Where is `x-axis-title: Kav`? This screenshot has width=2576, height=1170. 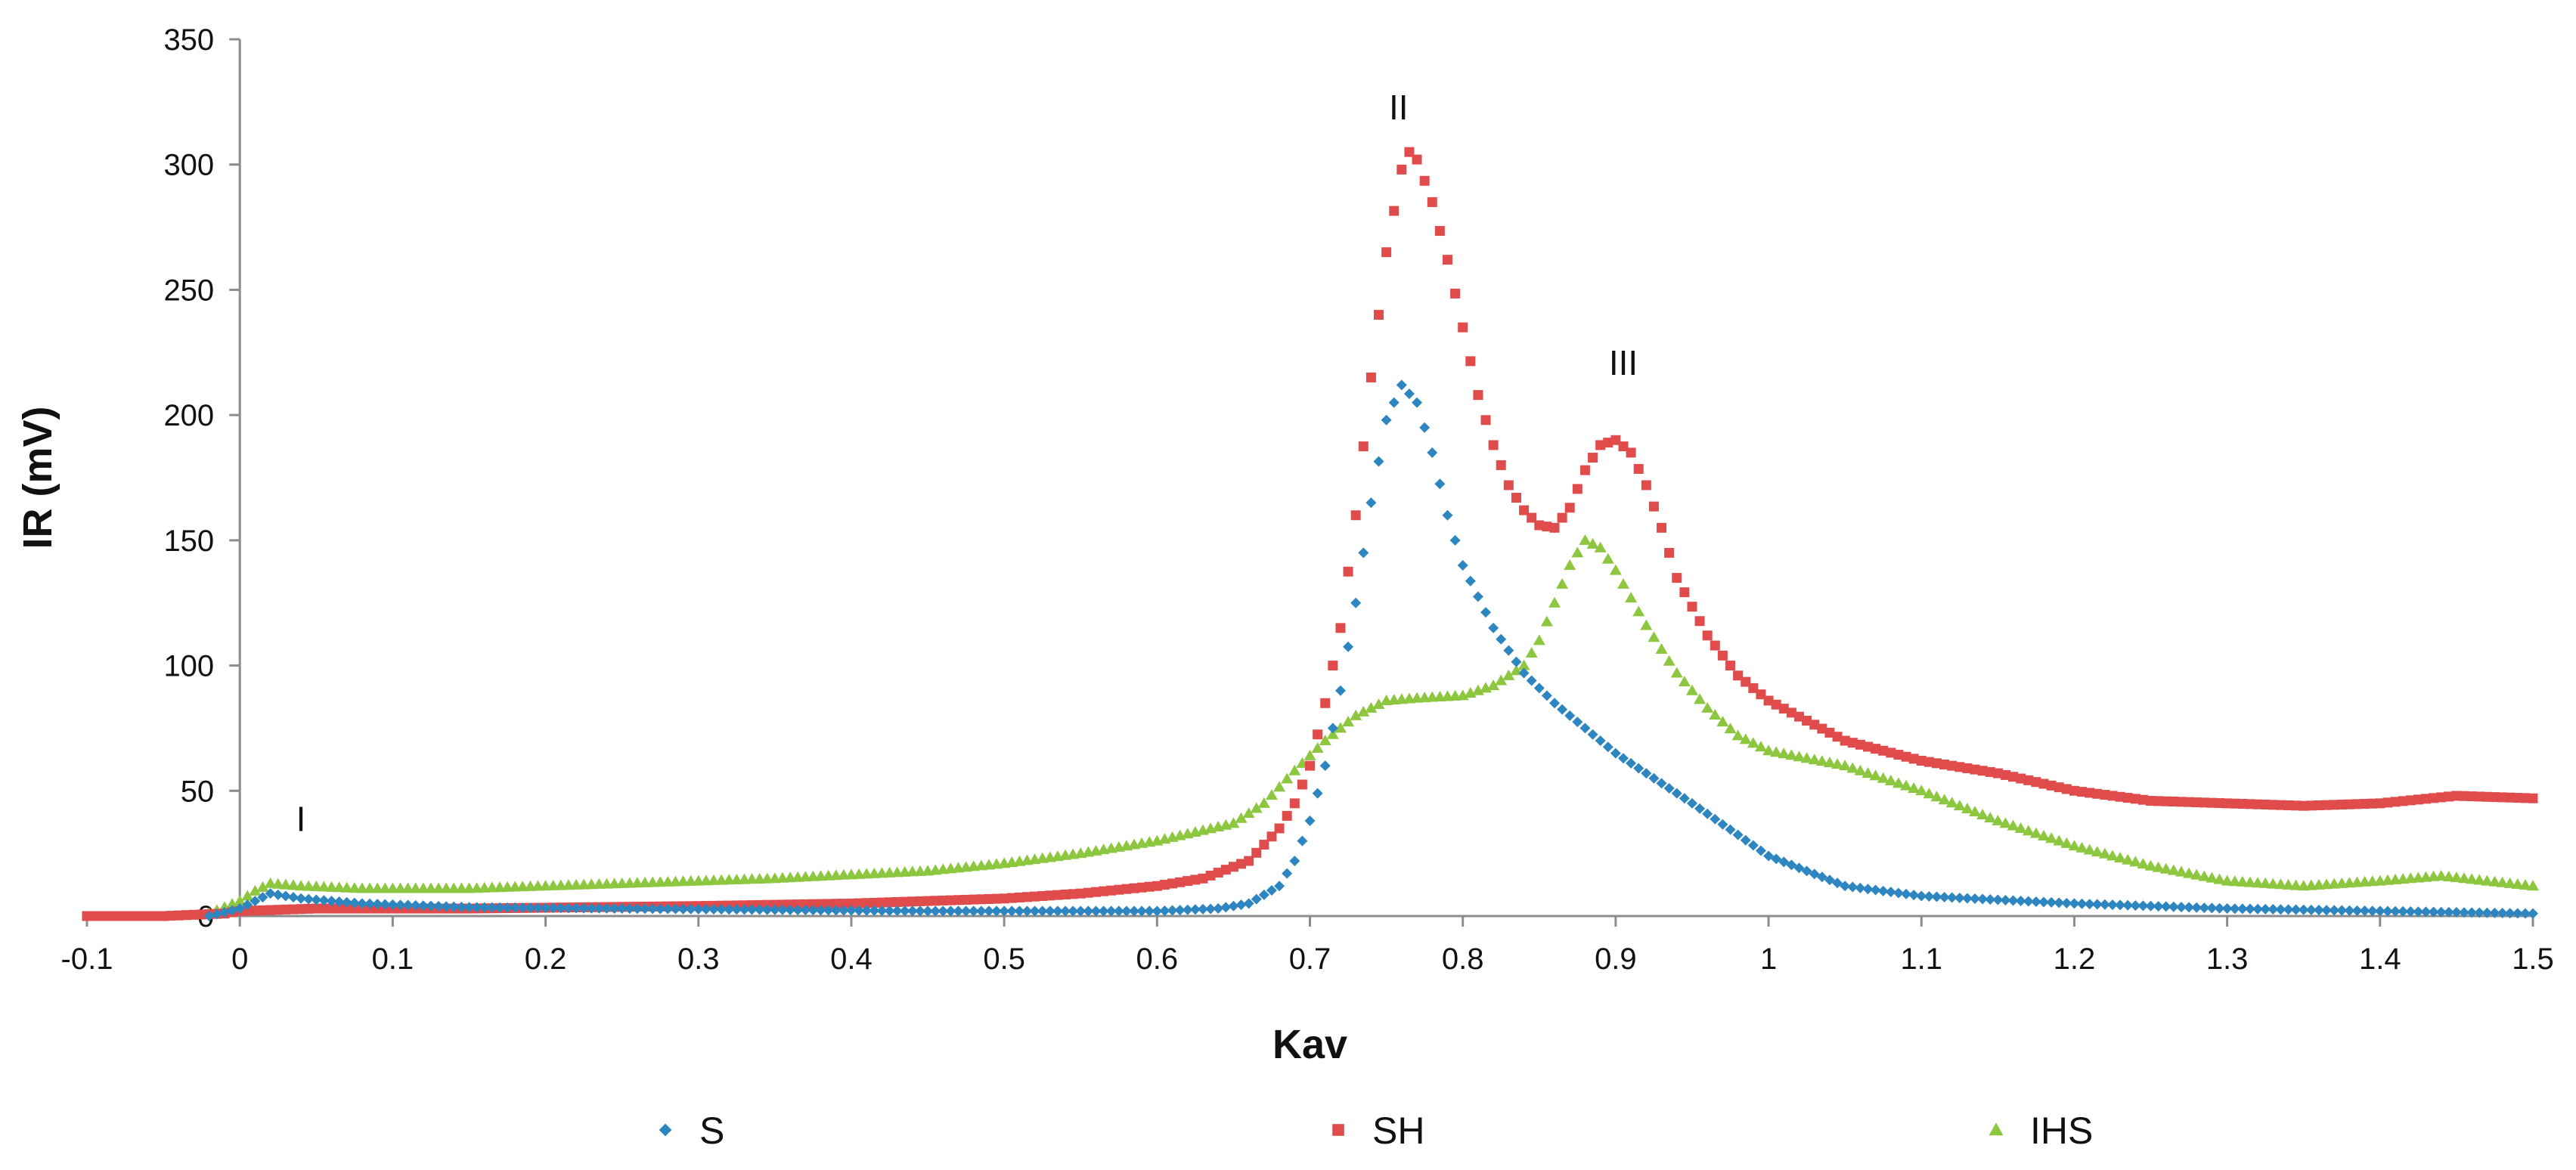
x-axis-title: Kav is located at coordinates (1310, 1044).